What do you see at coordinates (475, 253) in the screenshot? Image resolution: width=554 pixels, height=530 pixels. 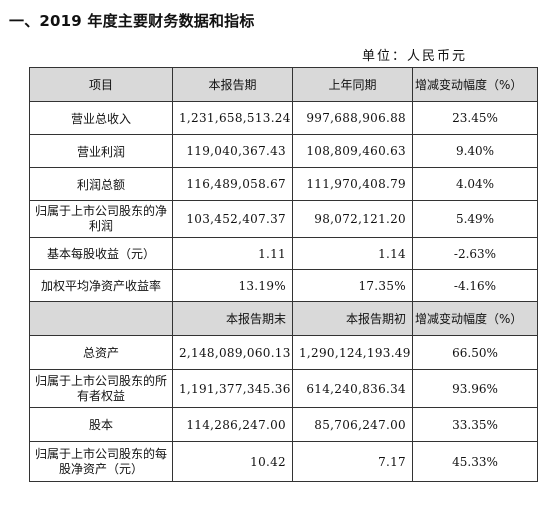 I see `change-value: -2.63%` at bounding box center [475, 253].